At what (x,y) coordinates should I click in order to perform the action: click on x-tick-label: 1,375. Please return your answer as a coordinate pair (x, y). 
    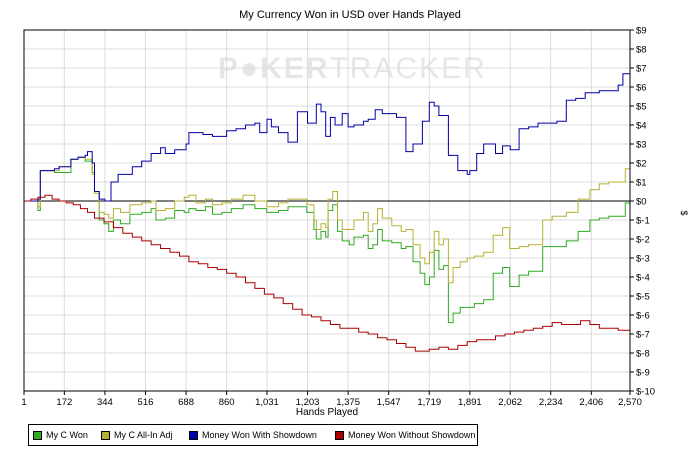
    Looking at the image, I should click on (348, 402).